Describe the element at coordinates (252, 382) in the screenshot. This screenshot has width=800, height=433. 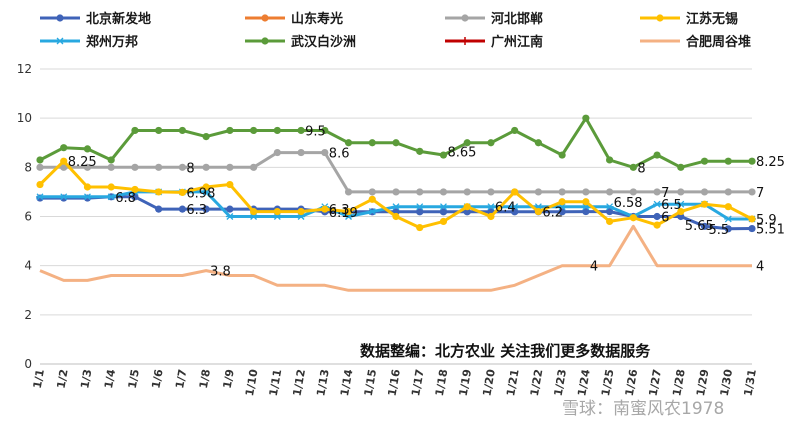
I see `x-tick-label: 1/10` at that location.